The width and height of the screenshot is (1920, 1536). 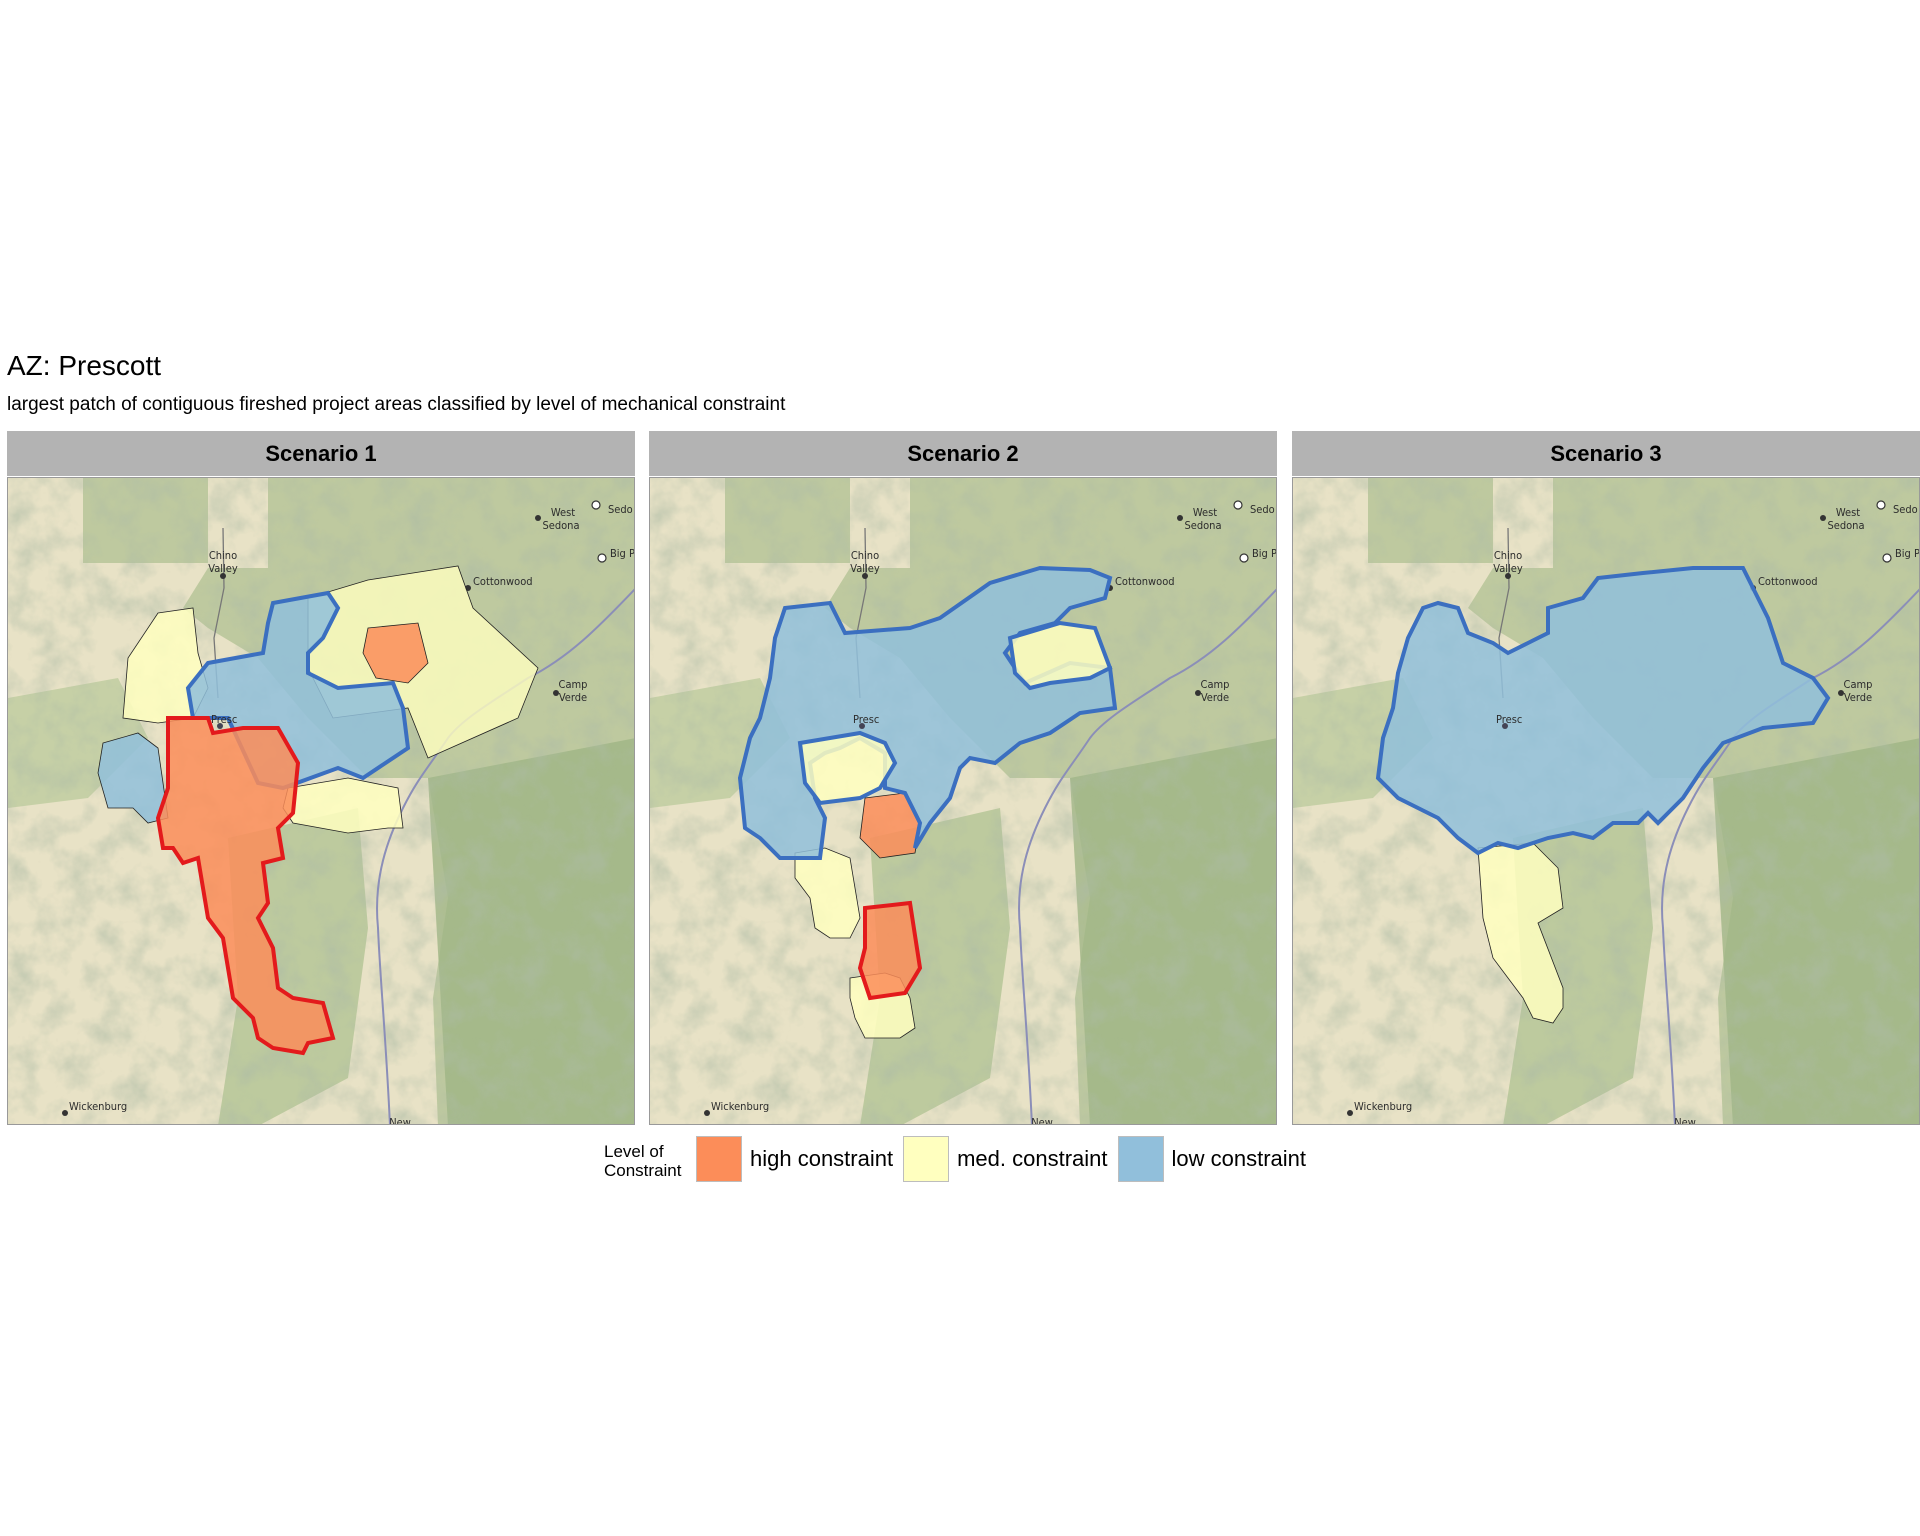 What do you see at coordinates (1239, 1158) in the screenshot?
I see `legend-label-low: low constraint` at bounding box center [1239, 1158].